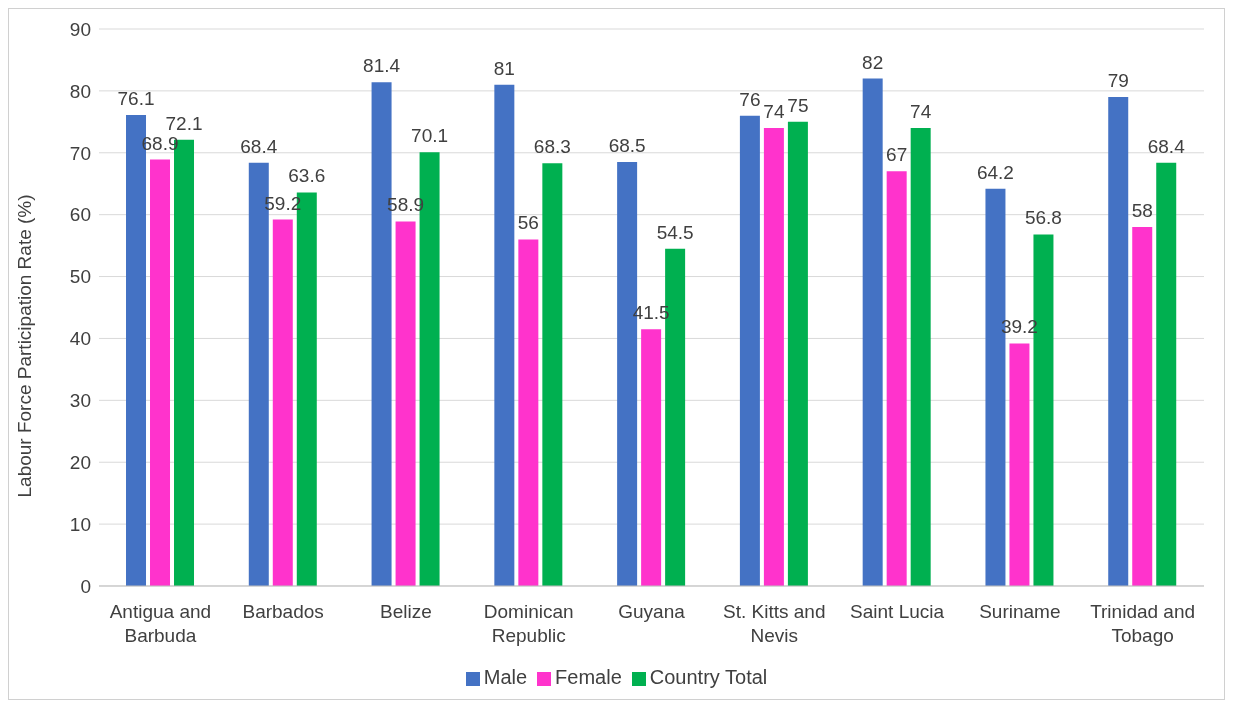  I want to click on data-label: 81.4, so click(382, 66).